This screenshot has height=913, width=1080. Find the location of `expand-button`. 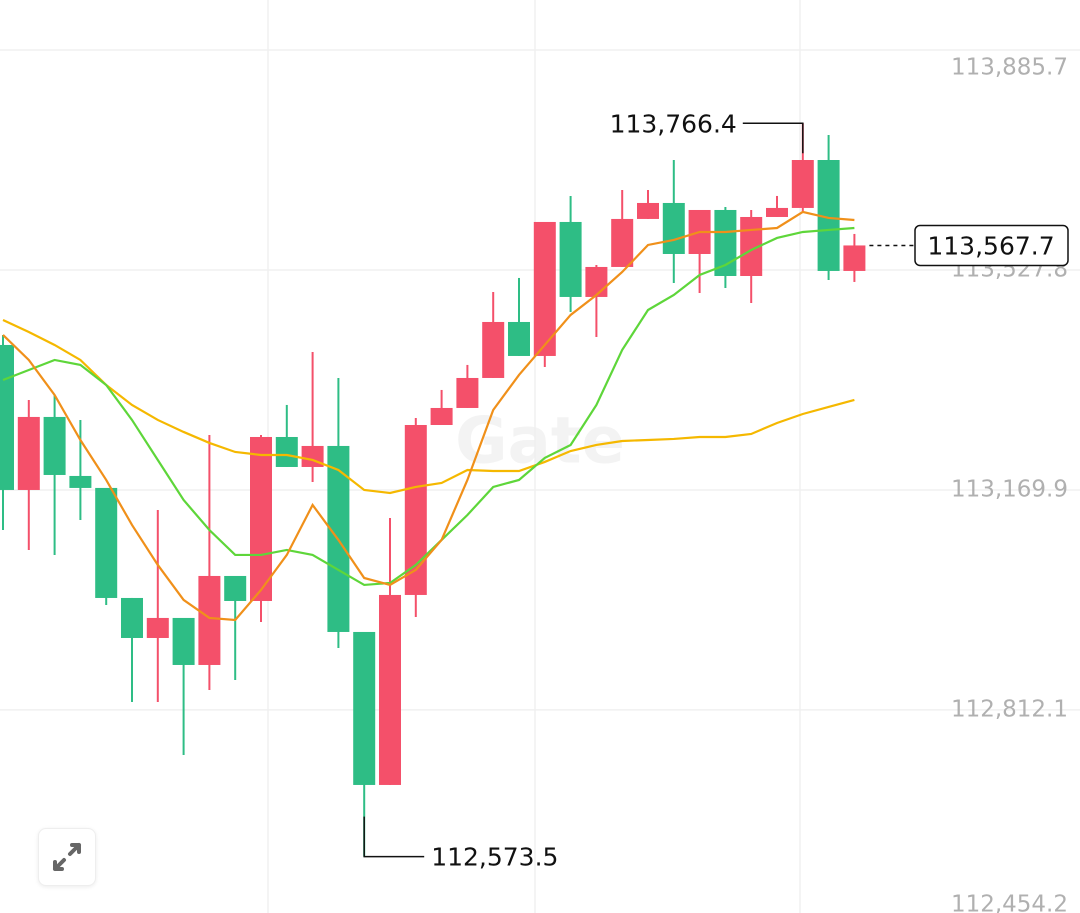

expand-button is located at coordinates (67, 857).